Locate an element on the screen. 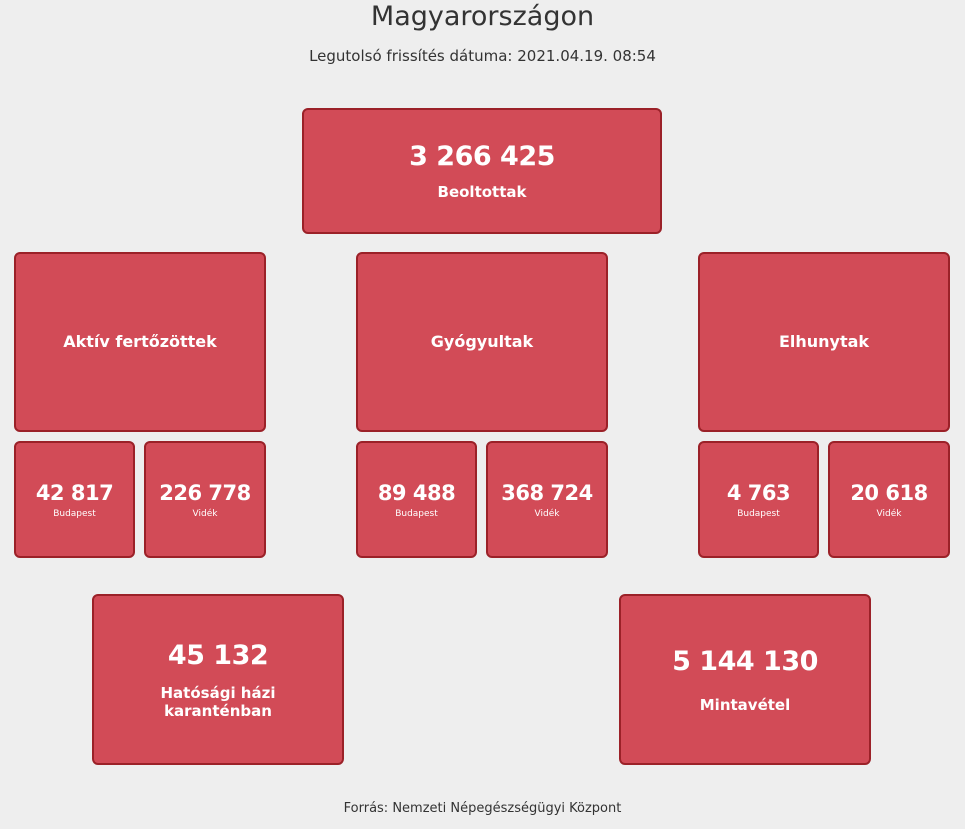 The image size is (965, 829). vaccinated-card: 3 266 425 Beoltottak is located at coordinates (482, 171).